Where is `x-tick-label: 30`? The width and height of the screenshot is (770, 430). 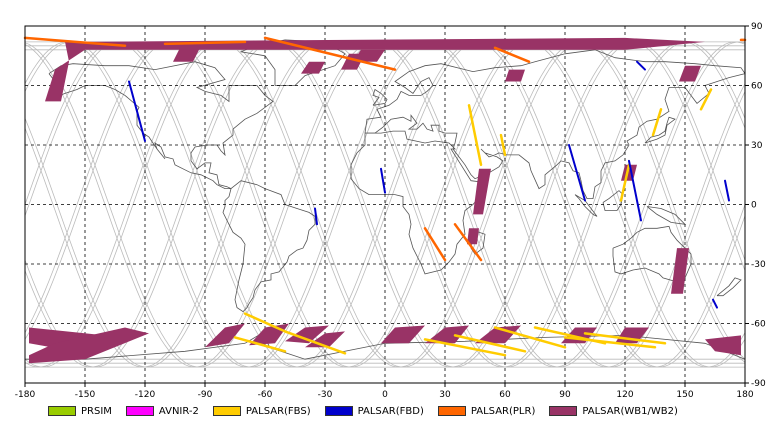
x-tick-label: 30 is located at coordinates (445, 395).